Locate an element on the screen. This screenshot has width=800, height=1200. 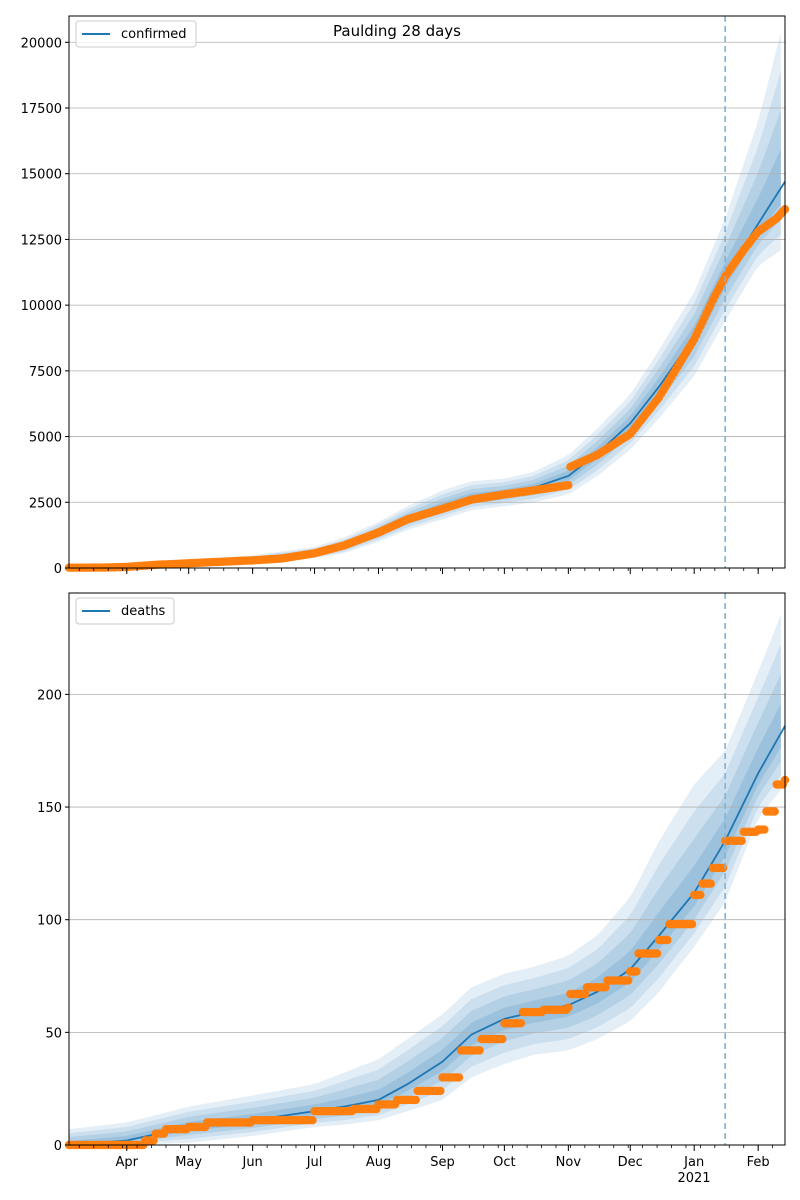
chart-title: Paulding 28 days is located at coordinates (397, 31).